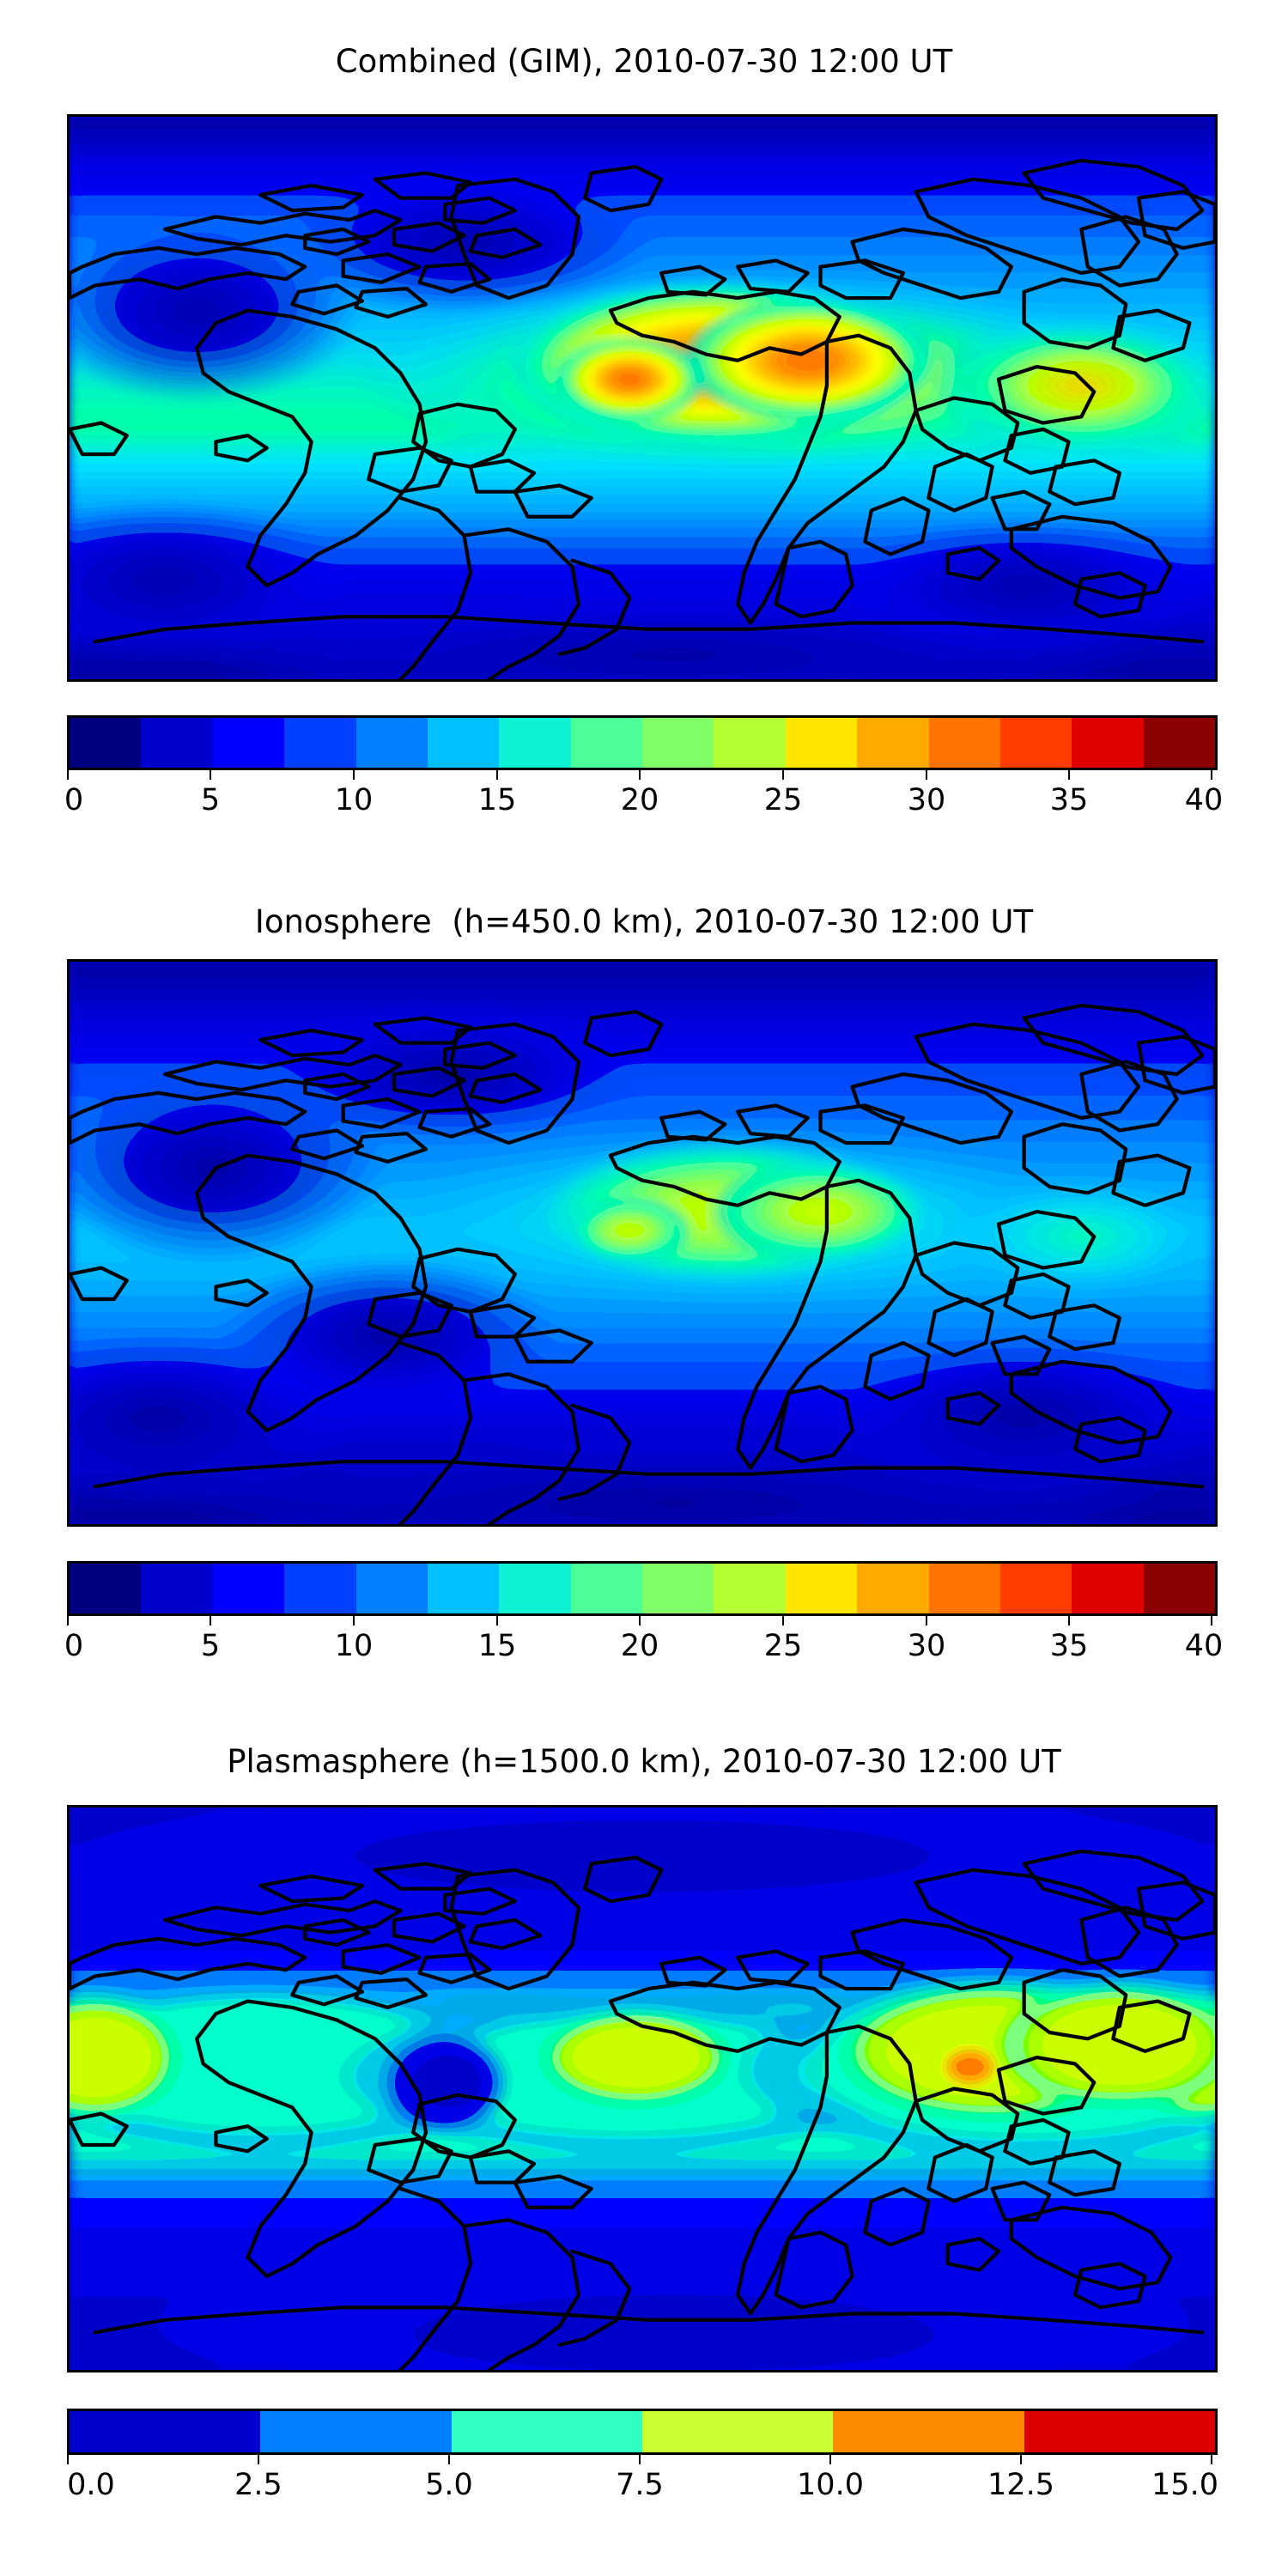 The image size is (1288, 2576). What do you see at coordinates (640, 774) in the screenshot?
I see `colorbar-ticks-combined-gim` at bounding box center [640, 774].